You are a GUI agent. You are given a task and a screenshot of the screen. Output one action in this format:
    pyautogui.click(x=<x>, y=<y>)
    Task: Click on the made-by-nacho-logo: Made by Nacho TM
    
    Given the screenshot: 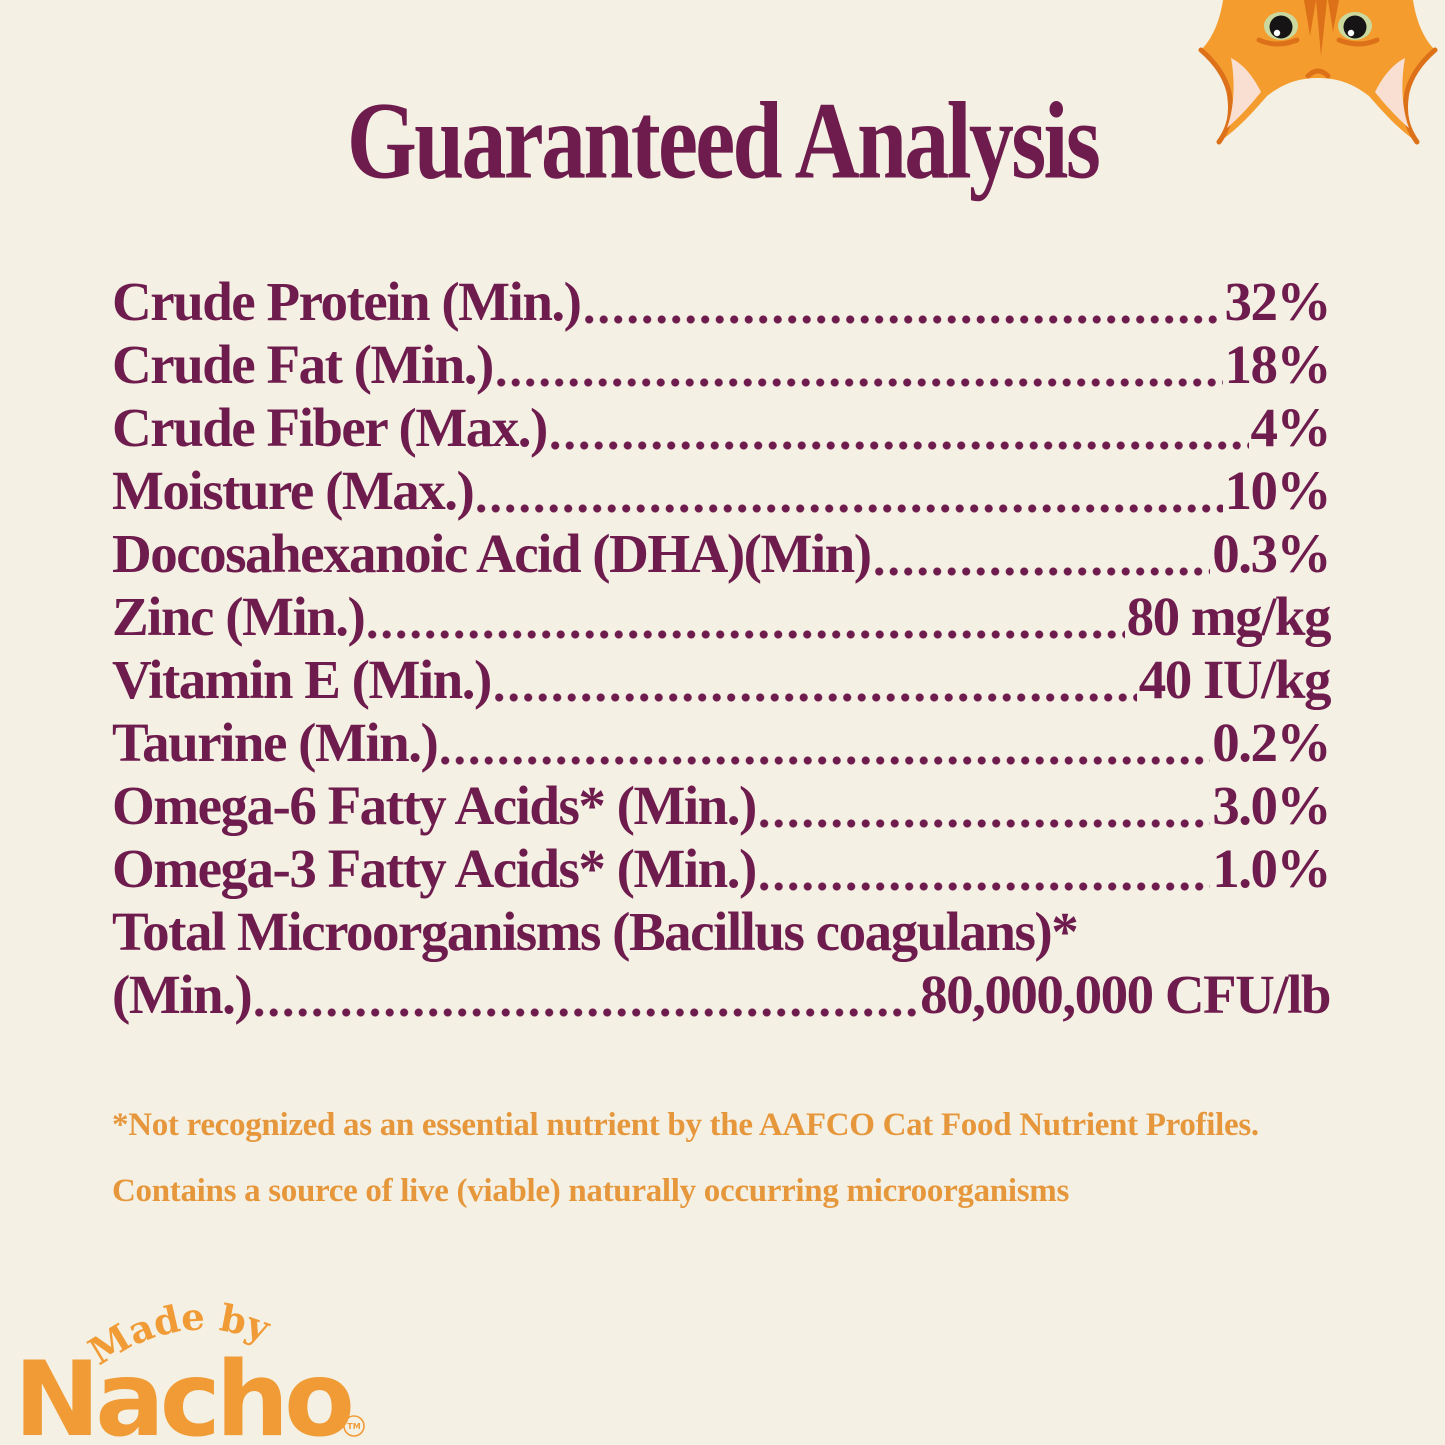 What is the action you would take?
    pyautogui.click(x=189, y=1370)
    